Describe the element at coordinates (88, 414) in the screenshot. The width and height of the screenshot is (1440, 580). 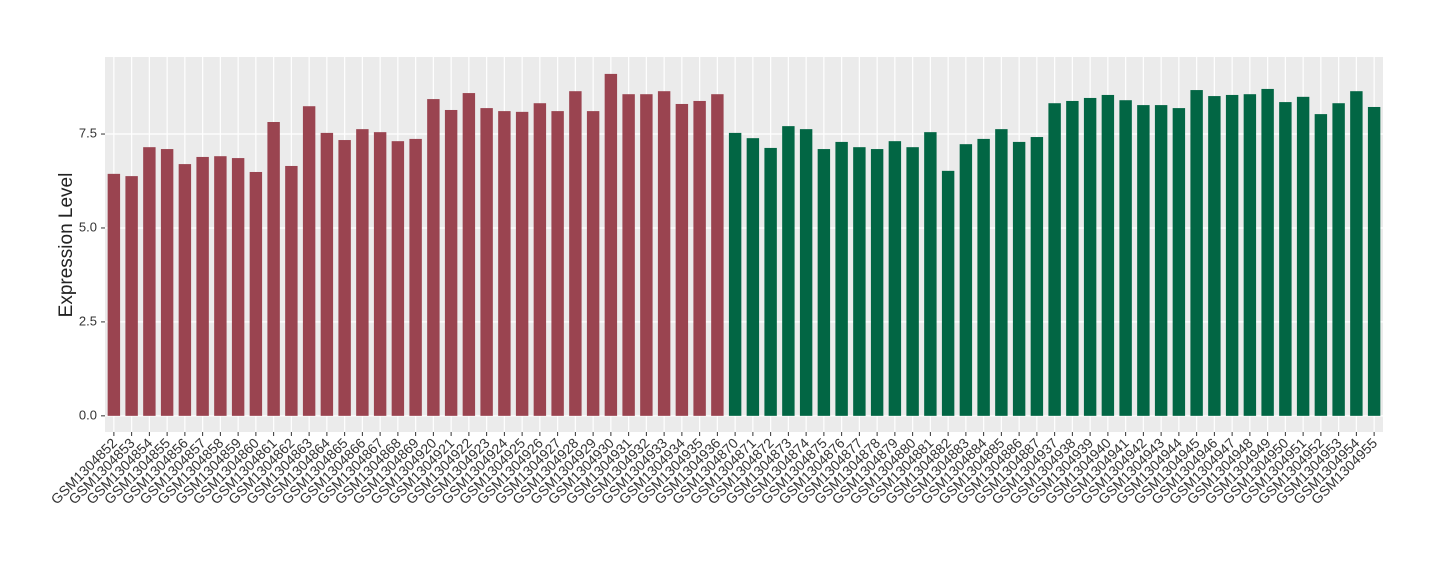
I see `y-tick-label: 0.0` at that location.